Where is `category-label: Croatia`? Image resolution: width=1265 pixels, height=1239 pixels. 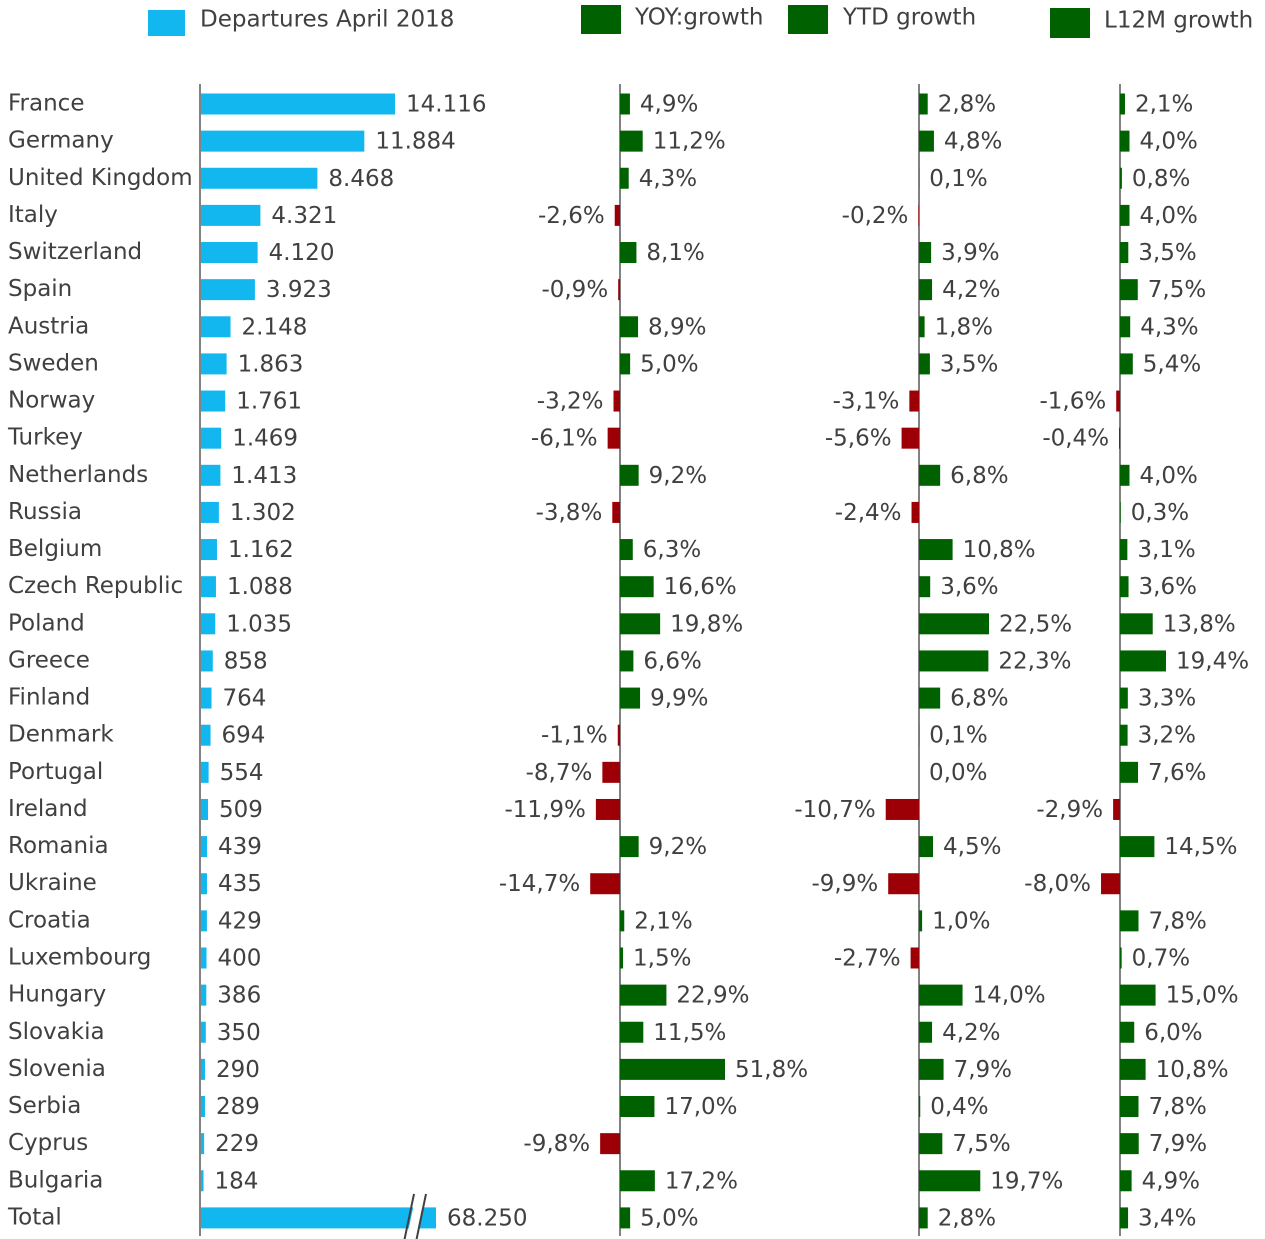 category-label: Croatia is located at coordinates (49, 920).